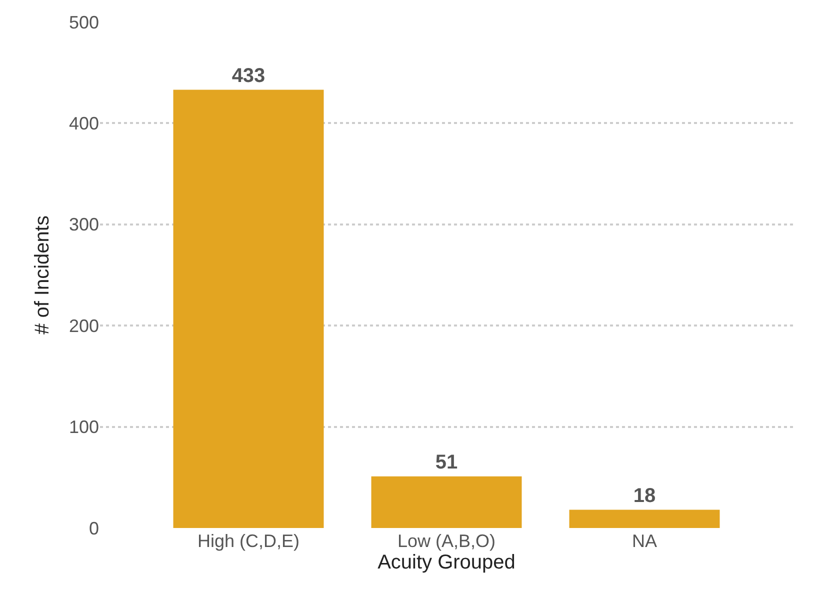 The width and height of the screenshot is (833, 590). I want to click on y-tick-label: 200, so click(83, 326).